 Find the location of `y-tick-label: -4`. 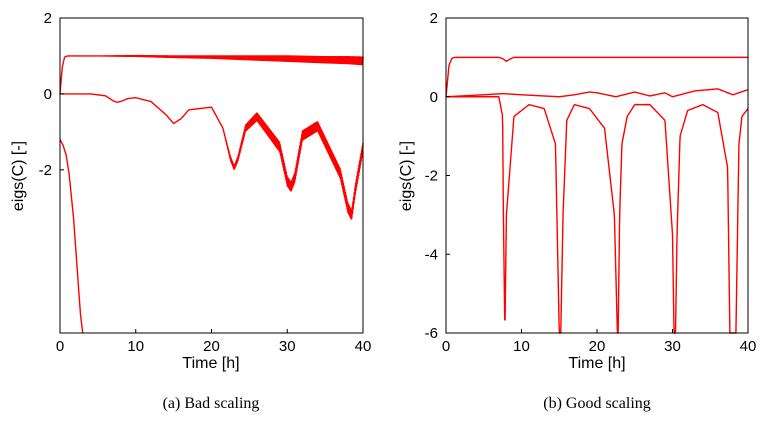

y-tick-label: -4 is located at coordinates (431, 254).